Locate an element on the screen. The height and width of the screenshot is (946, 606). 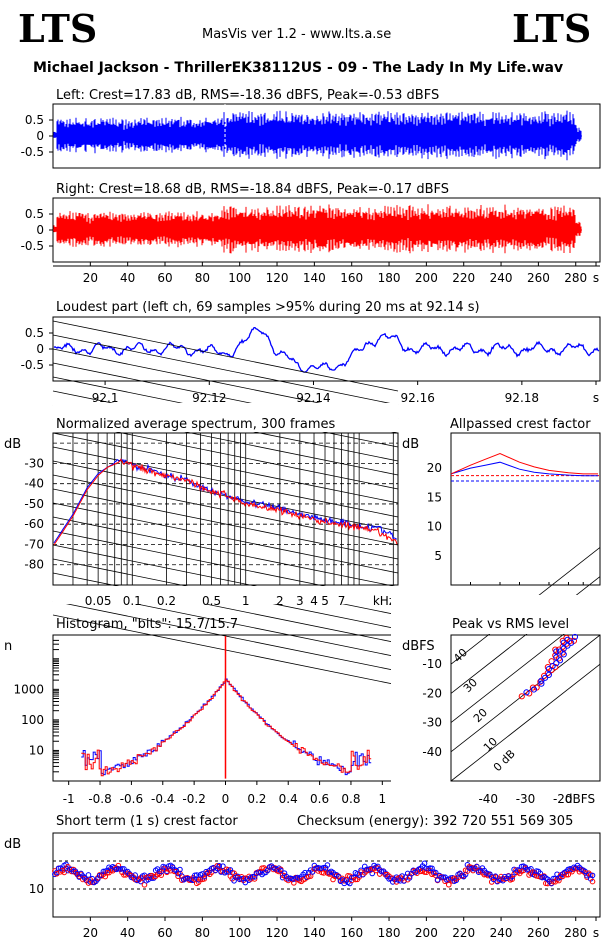
histogram-ylabel: n is located at coordinates (8, 646).